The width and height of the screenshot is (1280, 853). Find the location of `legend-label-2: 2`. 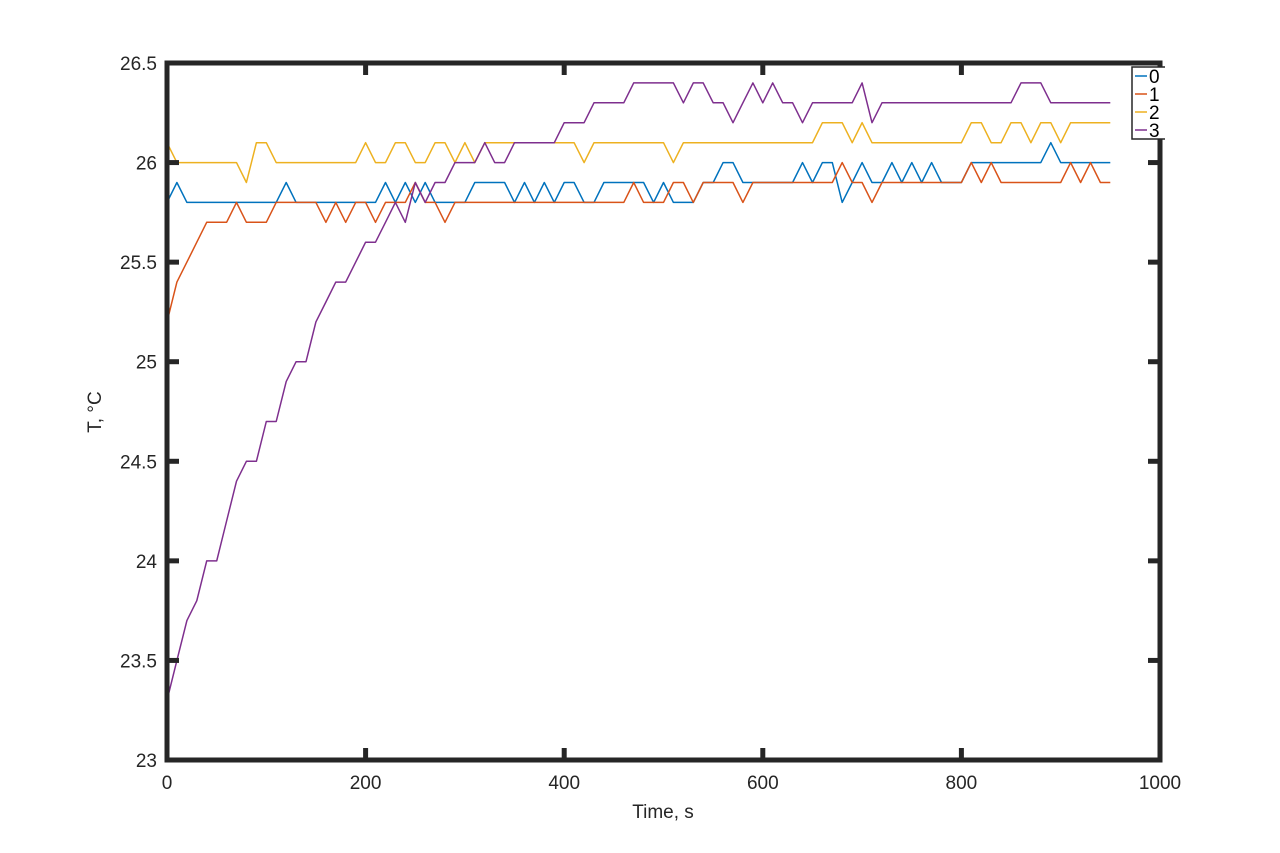

legend-label-2: 2 is located at coordinates (1154, 113).